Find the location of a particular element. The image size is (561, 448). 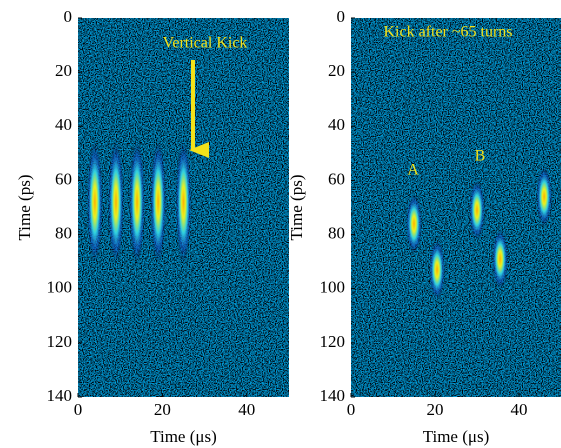

annotation: Kick after ~65 turns is located at coordinates (447, 32).